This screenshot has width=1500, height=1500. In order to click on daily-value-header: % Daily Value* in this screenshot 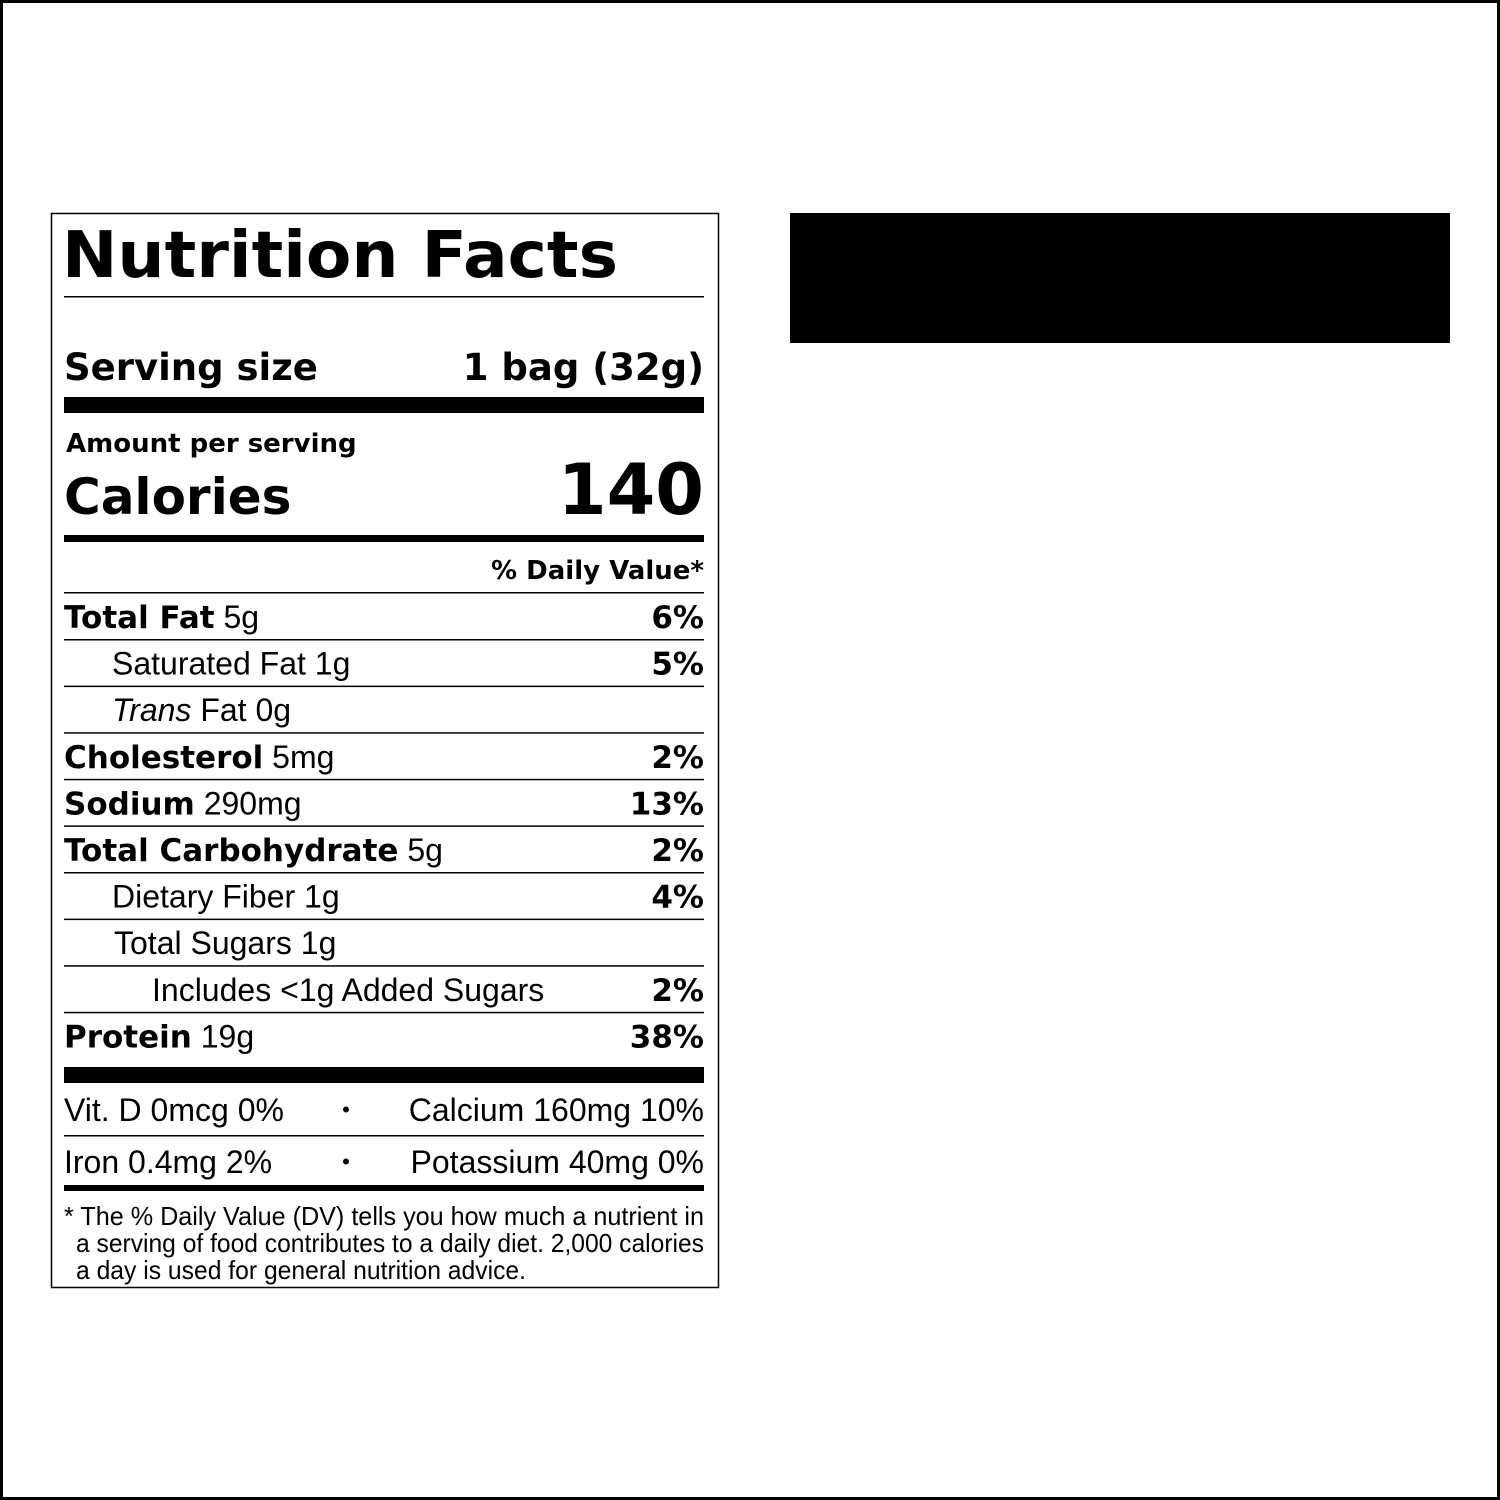, I will do `click(597, 571)`.